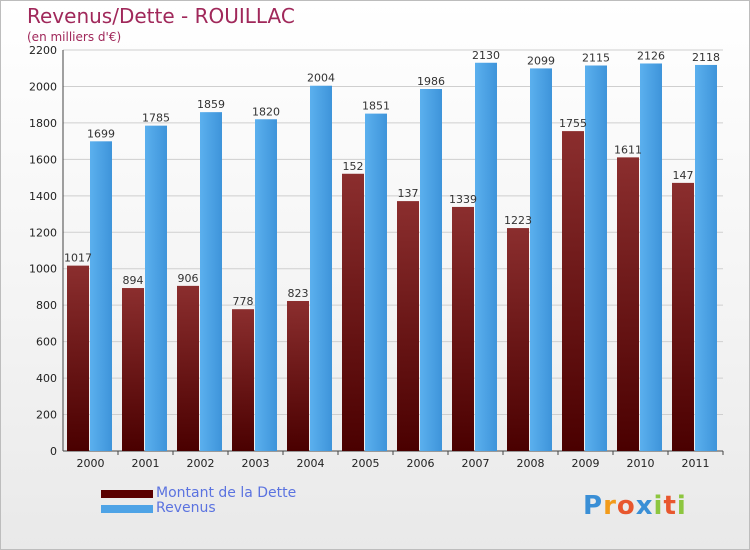  Describe the element at coordinates (43, 232) in the screenshot. I see `y-tick-label: 1200` at that location.